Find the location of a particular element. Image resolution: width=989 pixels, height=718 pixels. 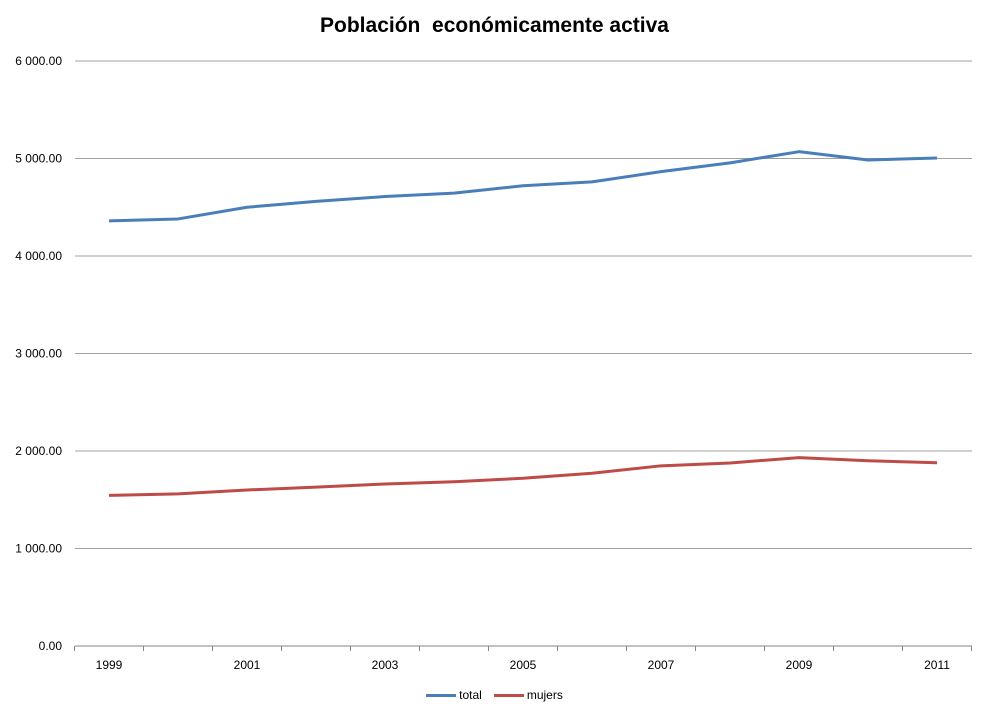

y-tick-label: 4 000.00 is located at coordinates (38, 256).